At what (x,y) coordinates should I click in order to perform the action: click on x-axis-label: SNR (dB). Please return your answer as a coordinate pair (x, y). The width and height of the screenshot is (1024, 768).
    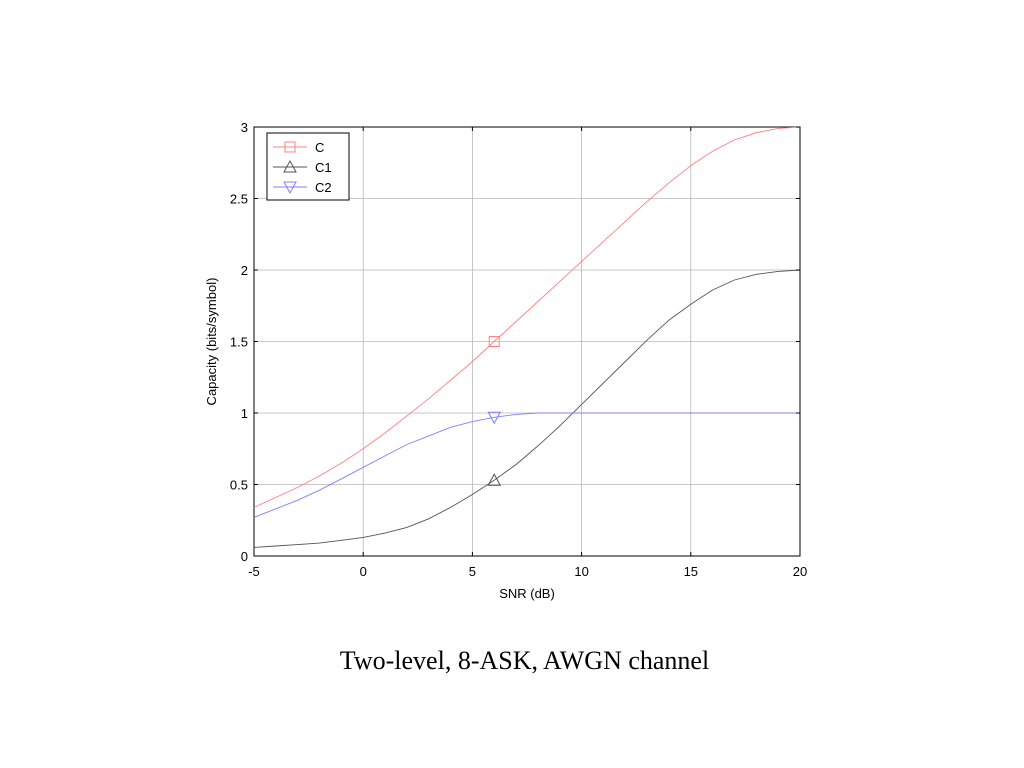
    Looking at the image, I should click on (527, 593).